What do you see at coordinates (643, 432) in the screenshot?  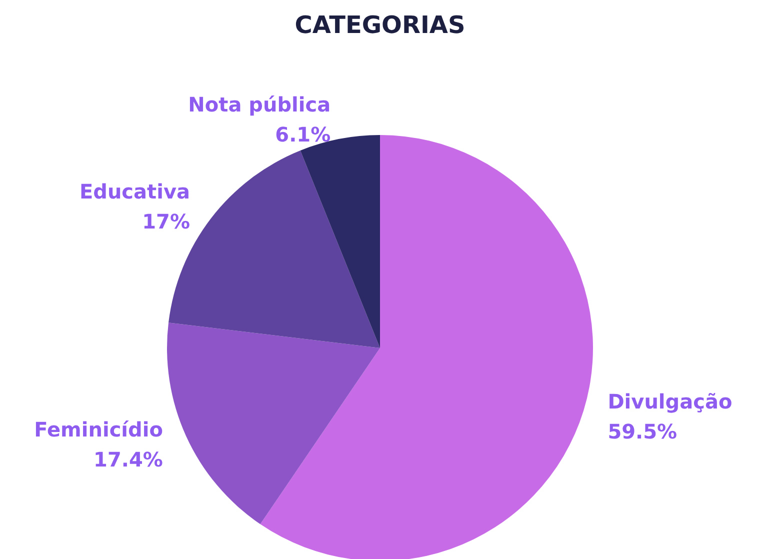 I see `data-label: 59.5%` at bounding box center [643, 432].